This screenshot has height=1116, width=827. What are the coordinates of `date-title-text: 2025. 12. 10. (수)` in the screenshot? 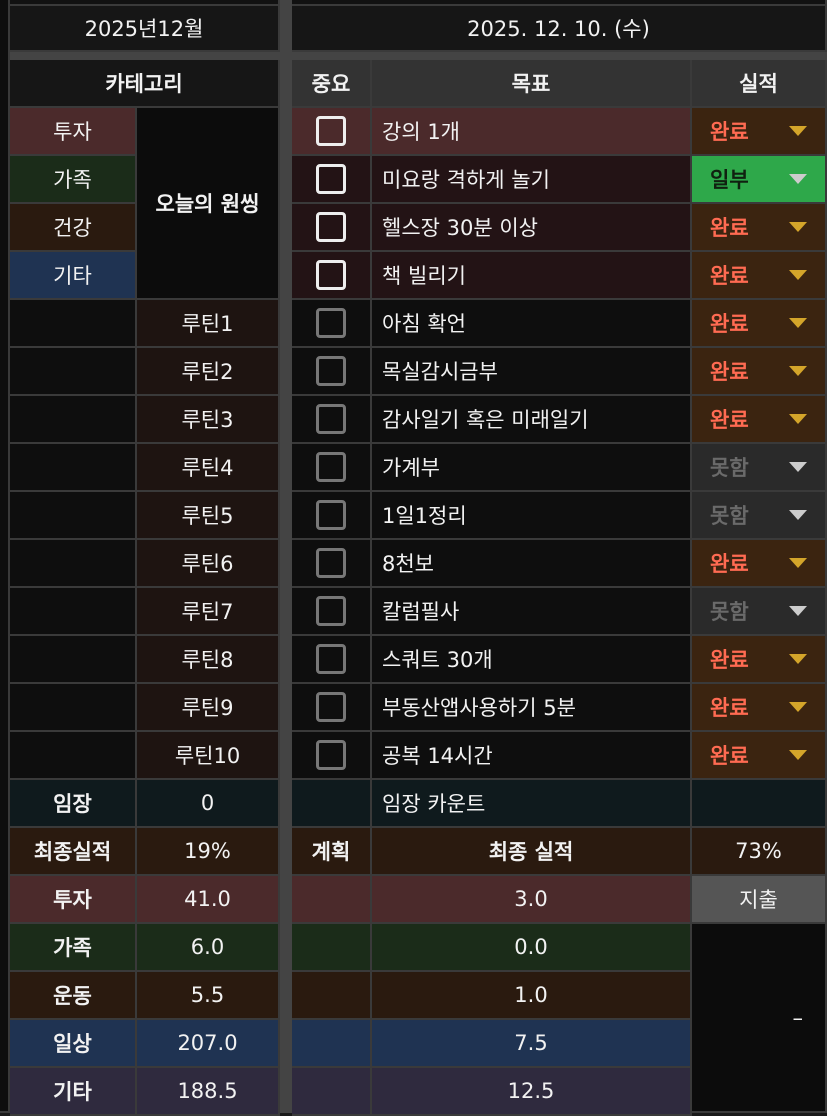 It's located at (558, 29).